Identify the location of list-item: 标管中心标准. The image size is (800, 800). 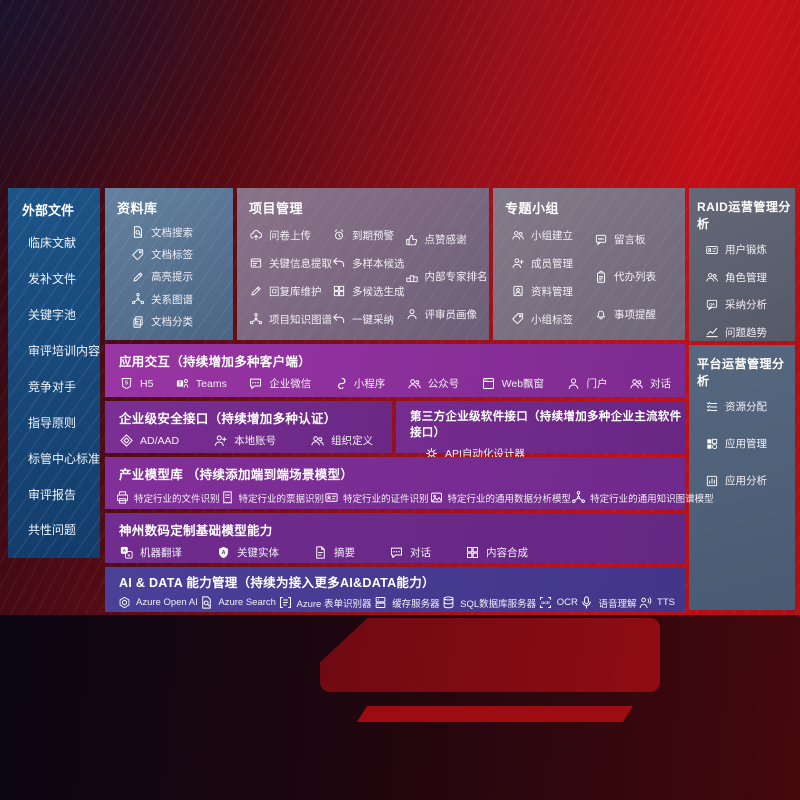
(64, 458).